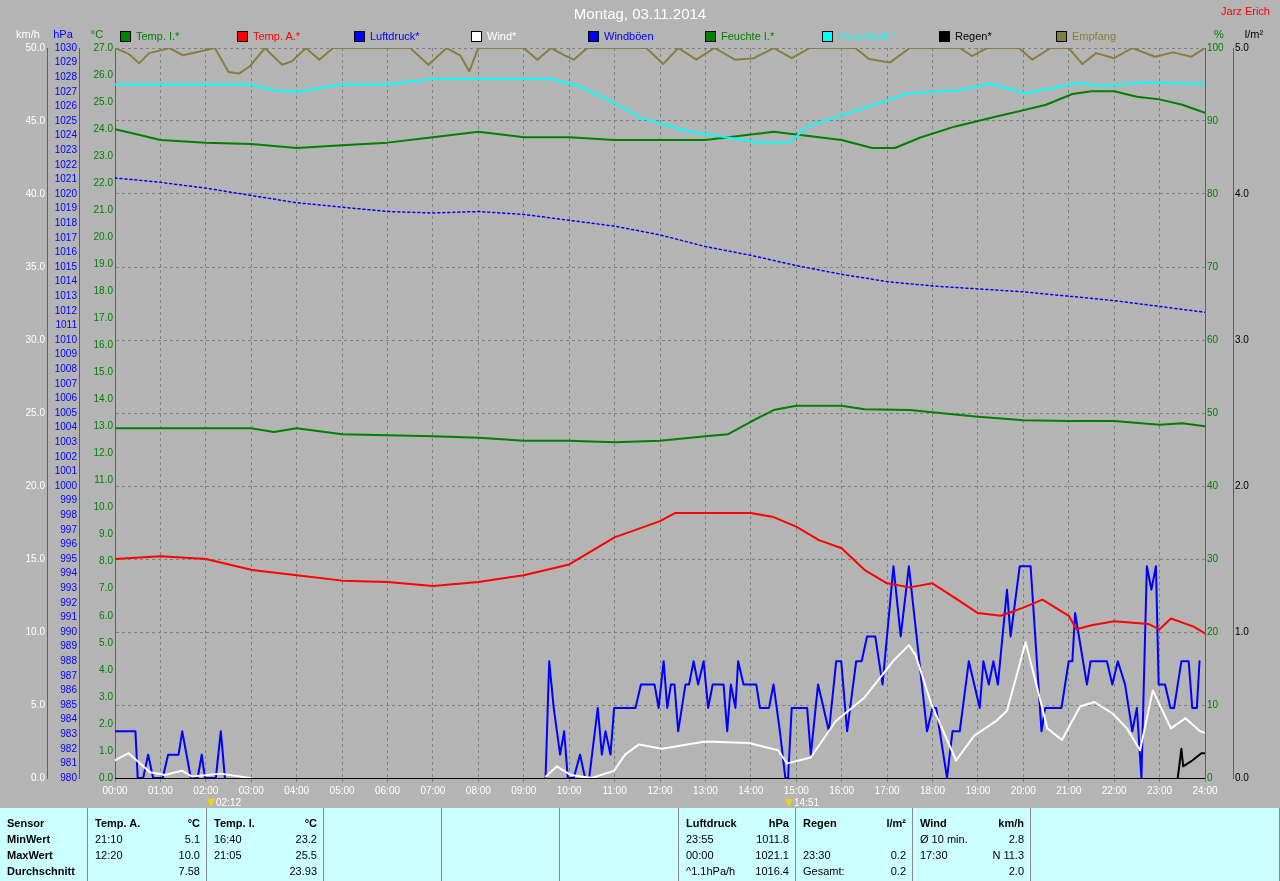  What do you see at coordinates (106, 777) in the screenshot?
I see `y-tick-label: 0.0` at bounding box center [106, 777].